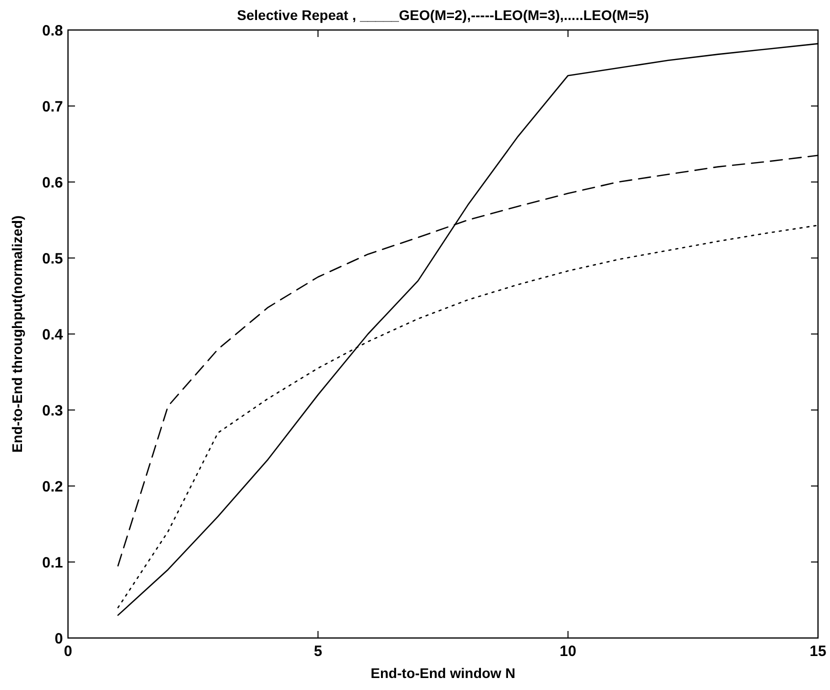 Image resolution: width=830 pixels, height=690 pixels. What do you see at coordinates (52, 411) in the screenshot?
I see `y-tick-label: 0.3` at bounding box center [52, 411].